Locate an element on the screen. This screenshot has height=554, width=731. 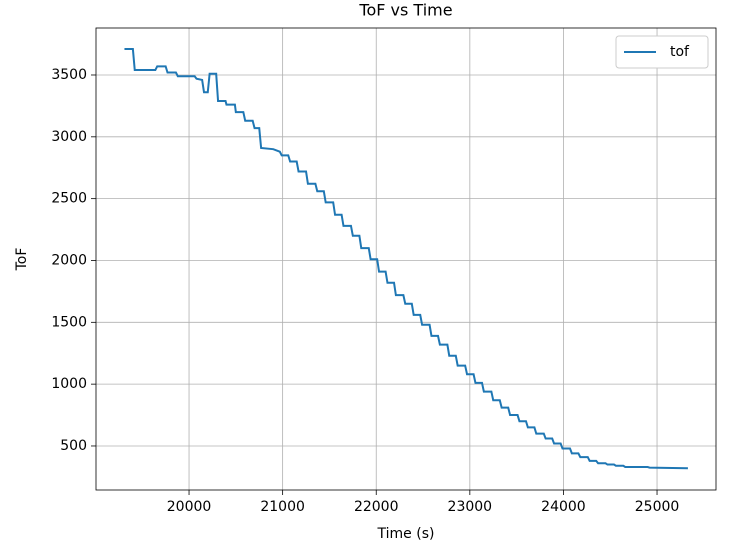
y-axis-label: ToF is located at coordinates (22, 260).